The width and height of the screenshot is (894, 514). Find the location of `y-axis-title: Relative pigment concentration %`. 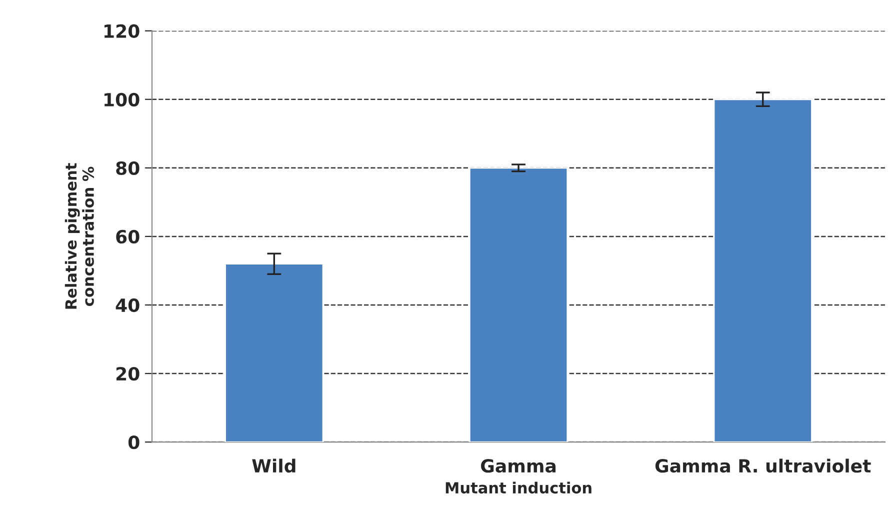

y-axis-title: Relative pigment concentration % is located at coordinates (79, 236).